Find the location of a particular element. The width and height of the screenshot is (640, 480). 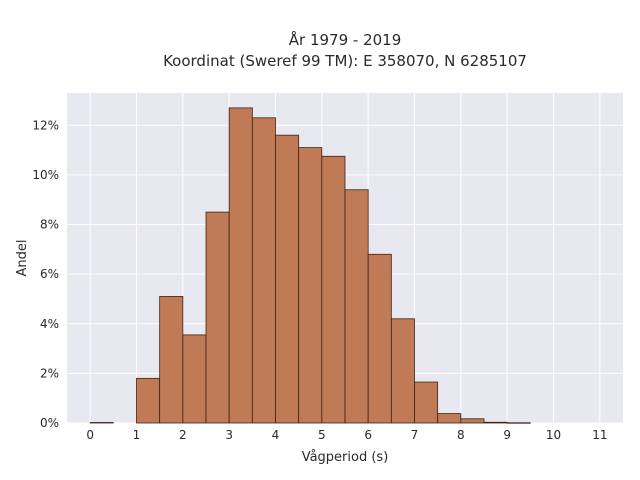

x-tick-label: 7 is located at coordinates (415, 435).